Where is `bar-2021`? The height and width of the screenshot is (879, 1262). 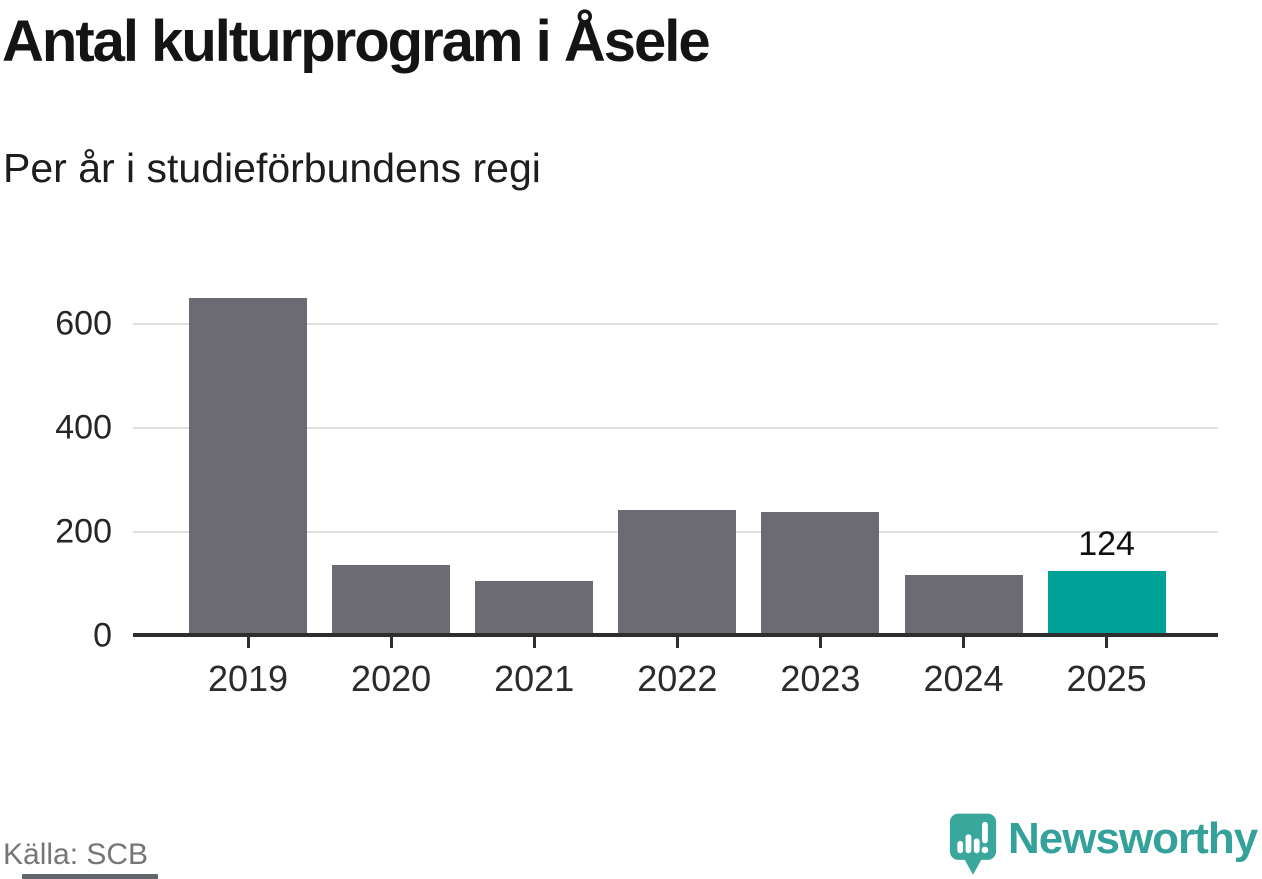 bar-2021 is located at coordinates (534, 608).